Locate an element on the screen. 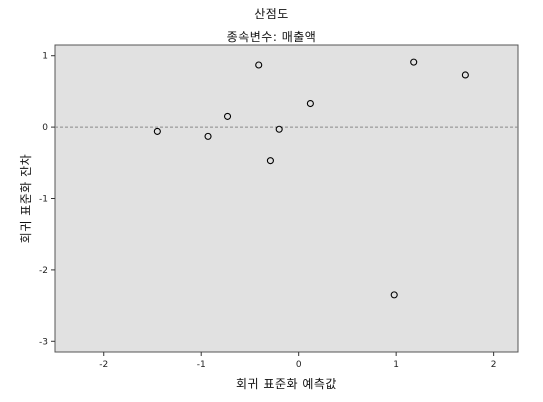 This screenshot has width=543, height=402. x-axis-title: 회귀 표준화 예측값 is located at coordinates (286, 384).